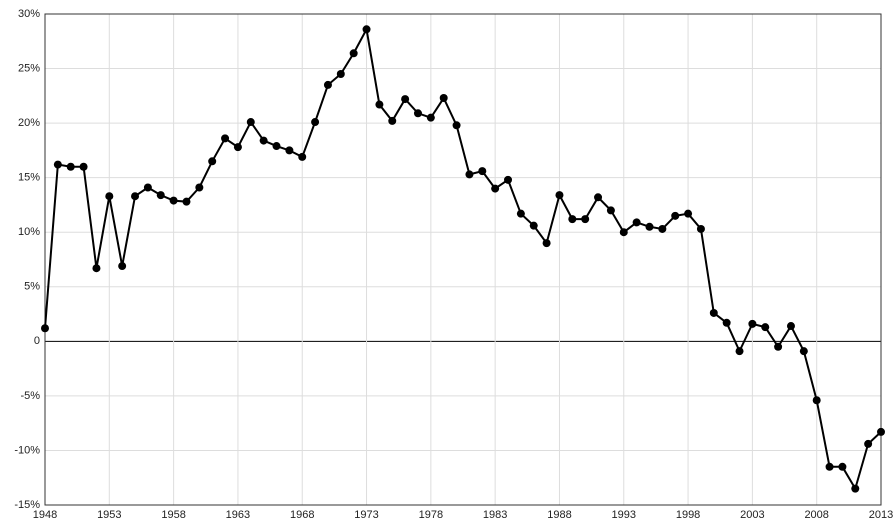 The height and width of the screenshot is (522, 896). Describe the element at coordinates (816, 515) in the screenshot. I see `x-tick-label: 2008` at that location.